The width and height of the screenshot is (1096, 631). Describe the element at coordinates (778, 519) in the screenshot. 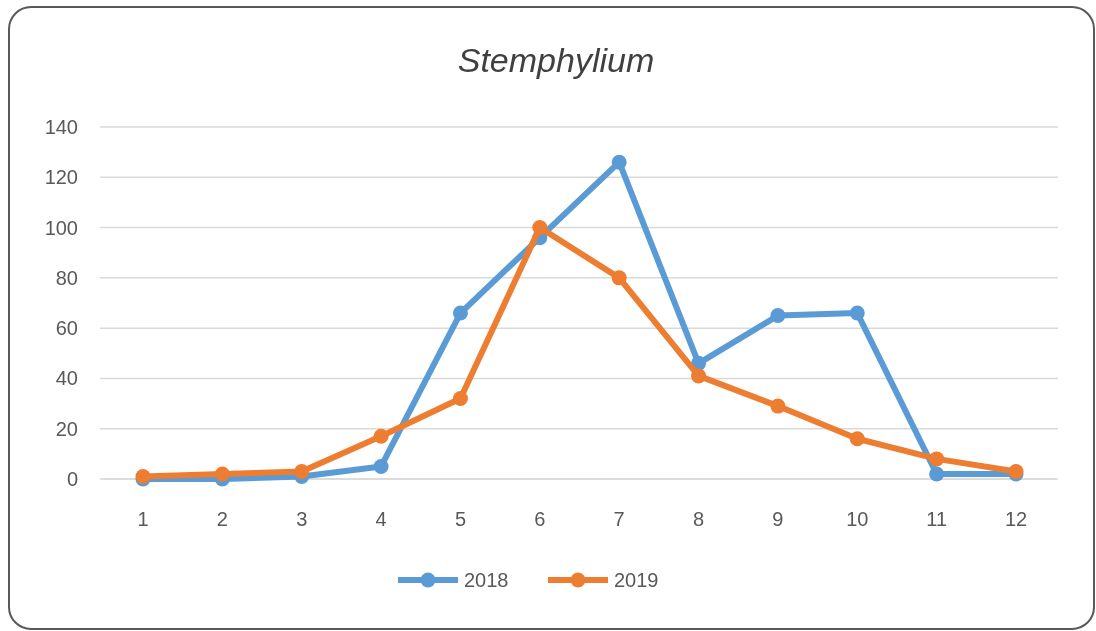

I see `x-tick-label: 9` at that location.